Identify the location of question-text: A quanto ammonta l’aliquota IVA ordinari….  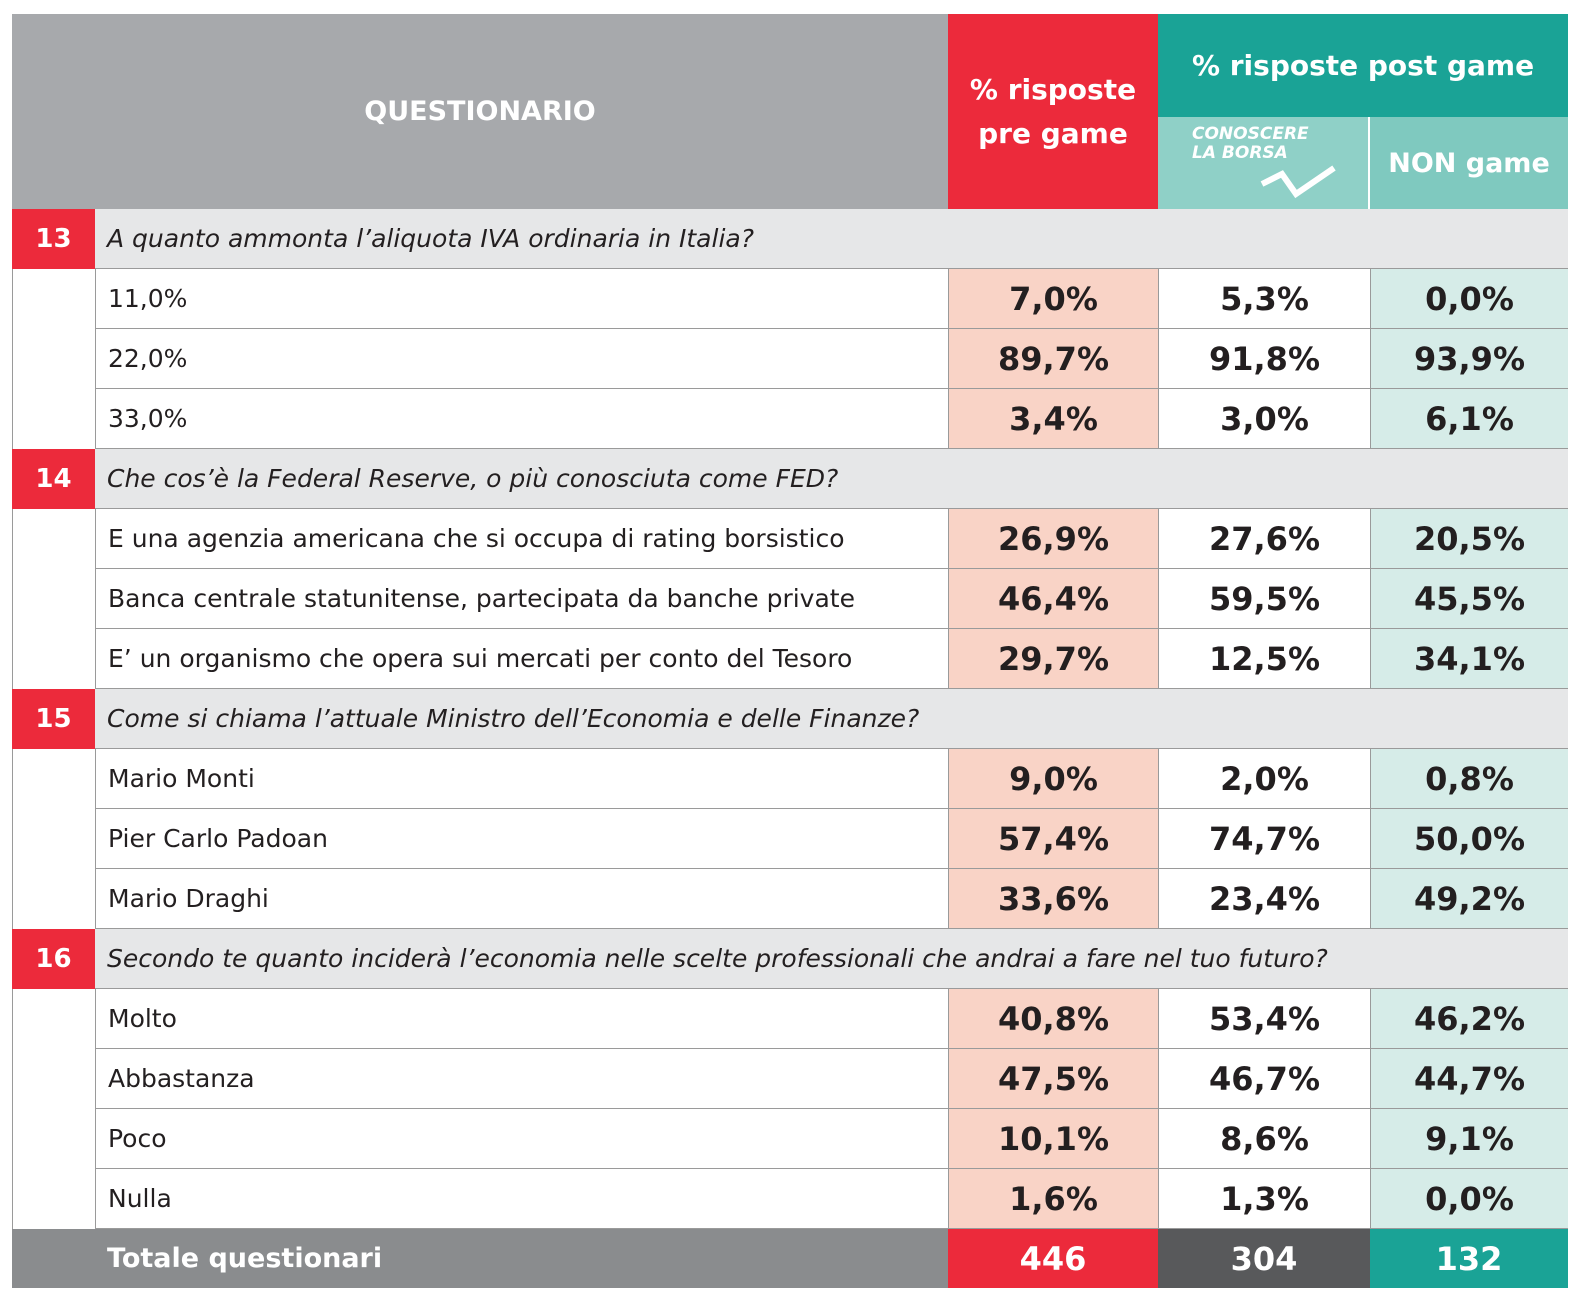
(831, 239).